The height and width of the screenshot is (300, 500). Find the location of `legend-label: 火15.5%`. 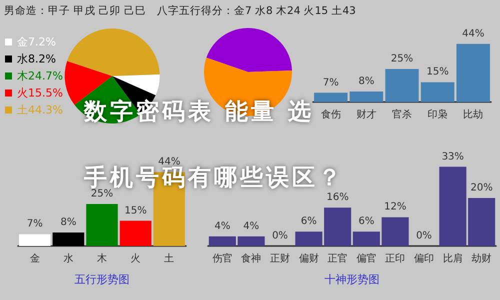

legend-label: 火15.5% is located at coordinates (40, 93).